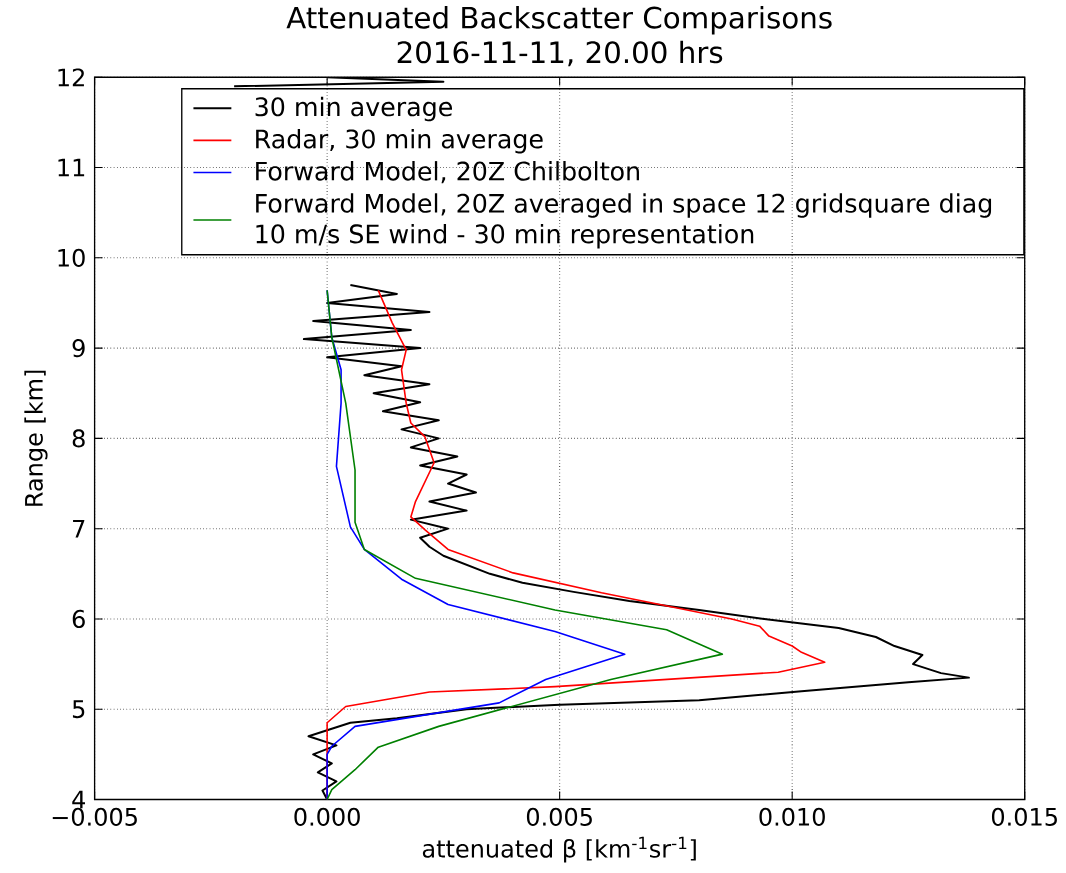 The height and width of the screenshot is (873, 1066). I want to click on x-tick-label: 0.005, so click(559, 816).